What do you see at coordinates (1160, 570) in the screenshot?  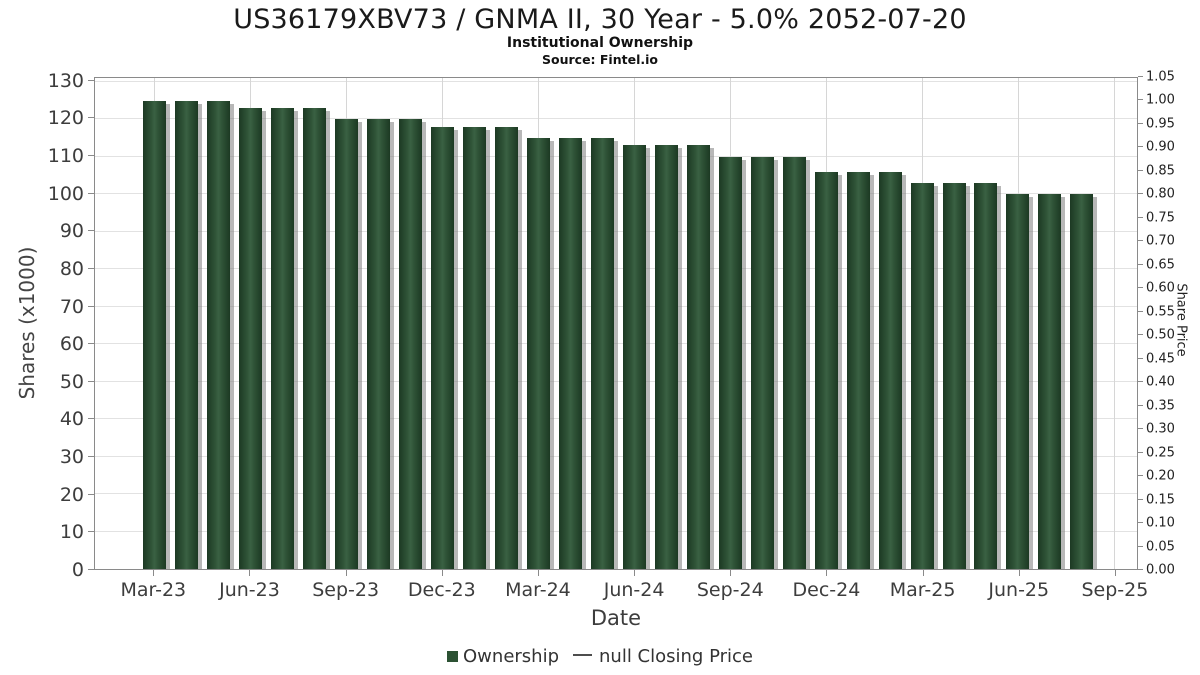 I see `y-right-tick-label: 0.00` at bounding box center [1160, 570].